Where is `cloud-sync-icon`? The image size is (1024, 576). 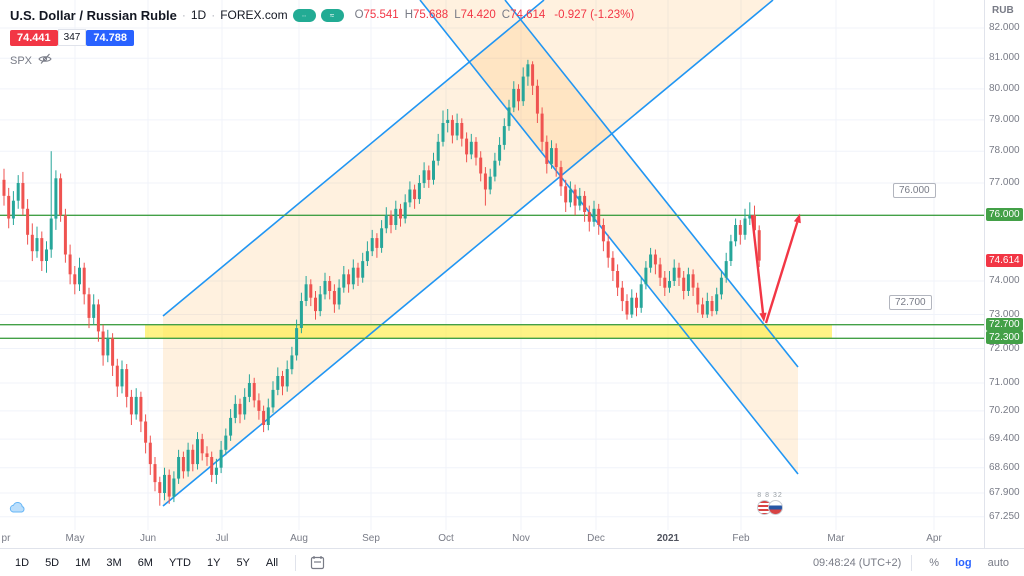 cloud-sync-icon is located at coordinates (18, 509).